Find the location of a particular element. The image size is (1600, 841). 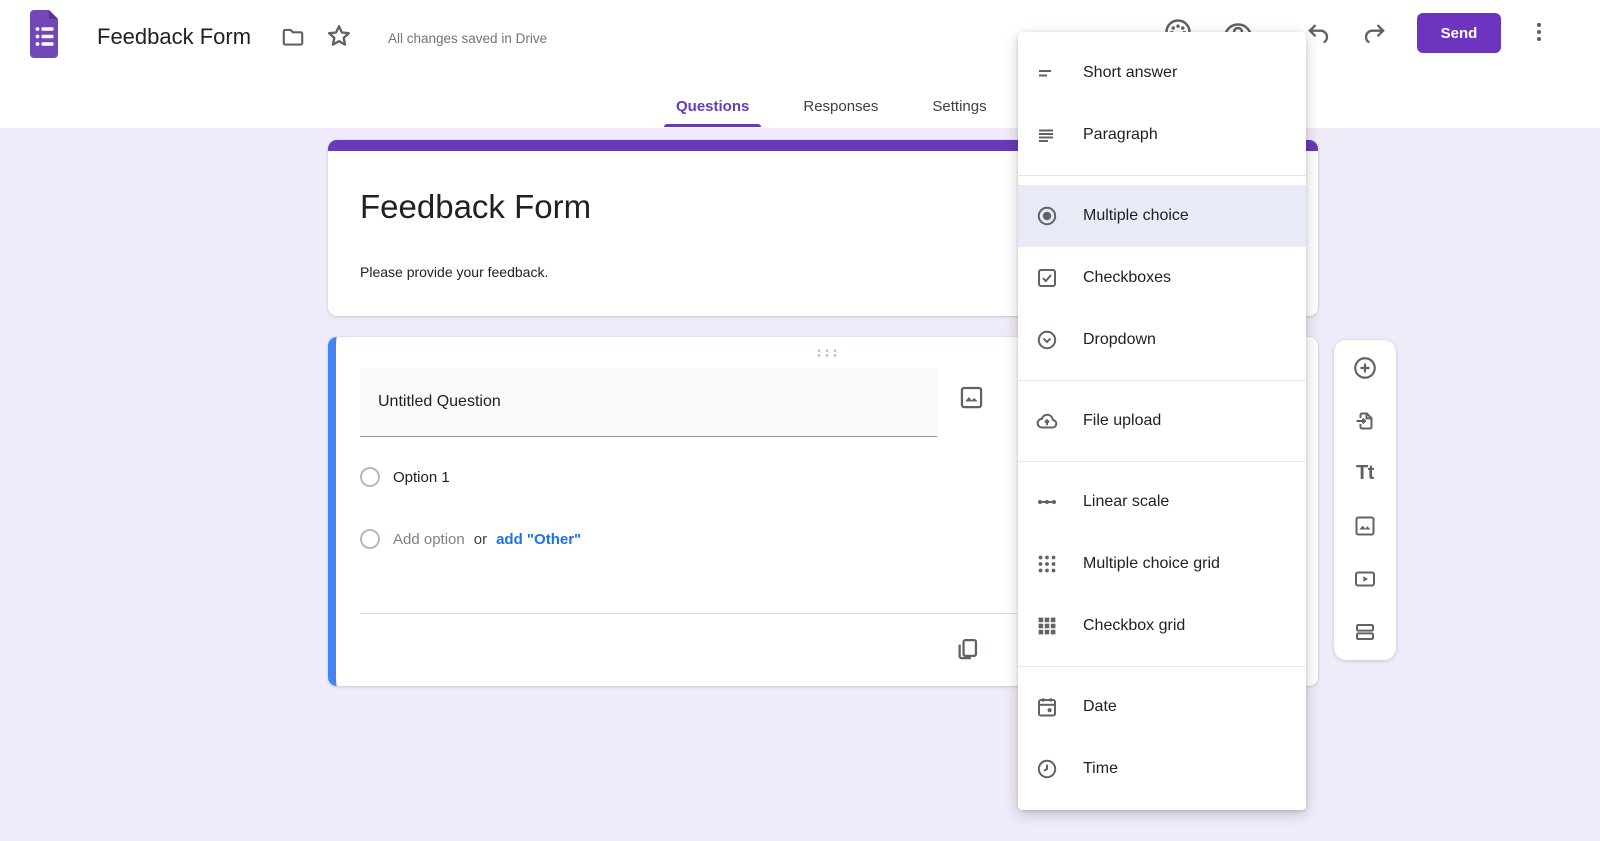

menu-item-file-upload: File upload is located at coordinates (1162, 421).